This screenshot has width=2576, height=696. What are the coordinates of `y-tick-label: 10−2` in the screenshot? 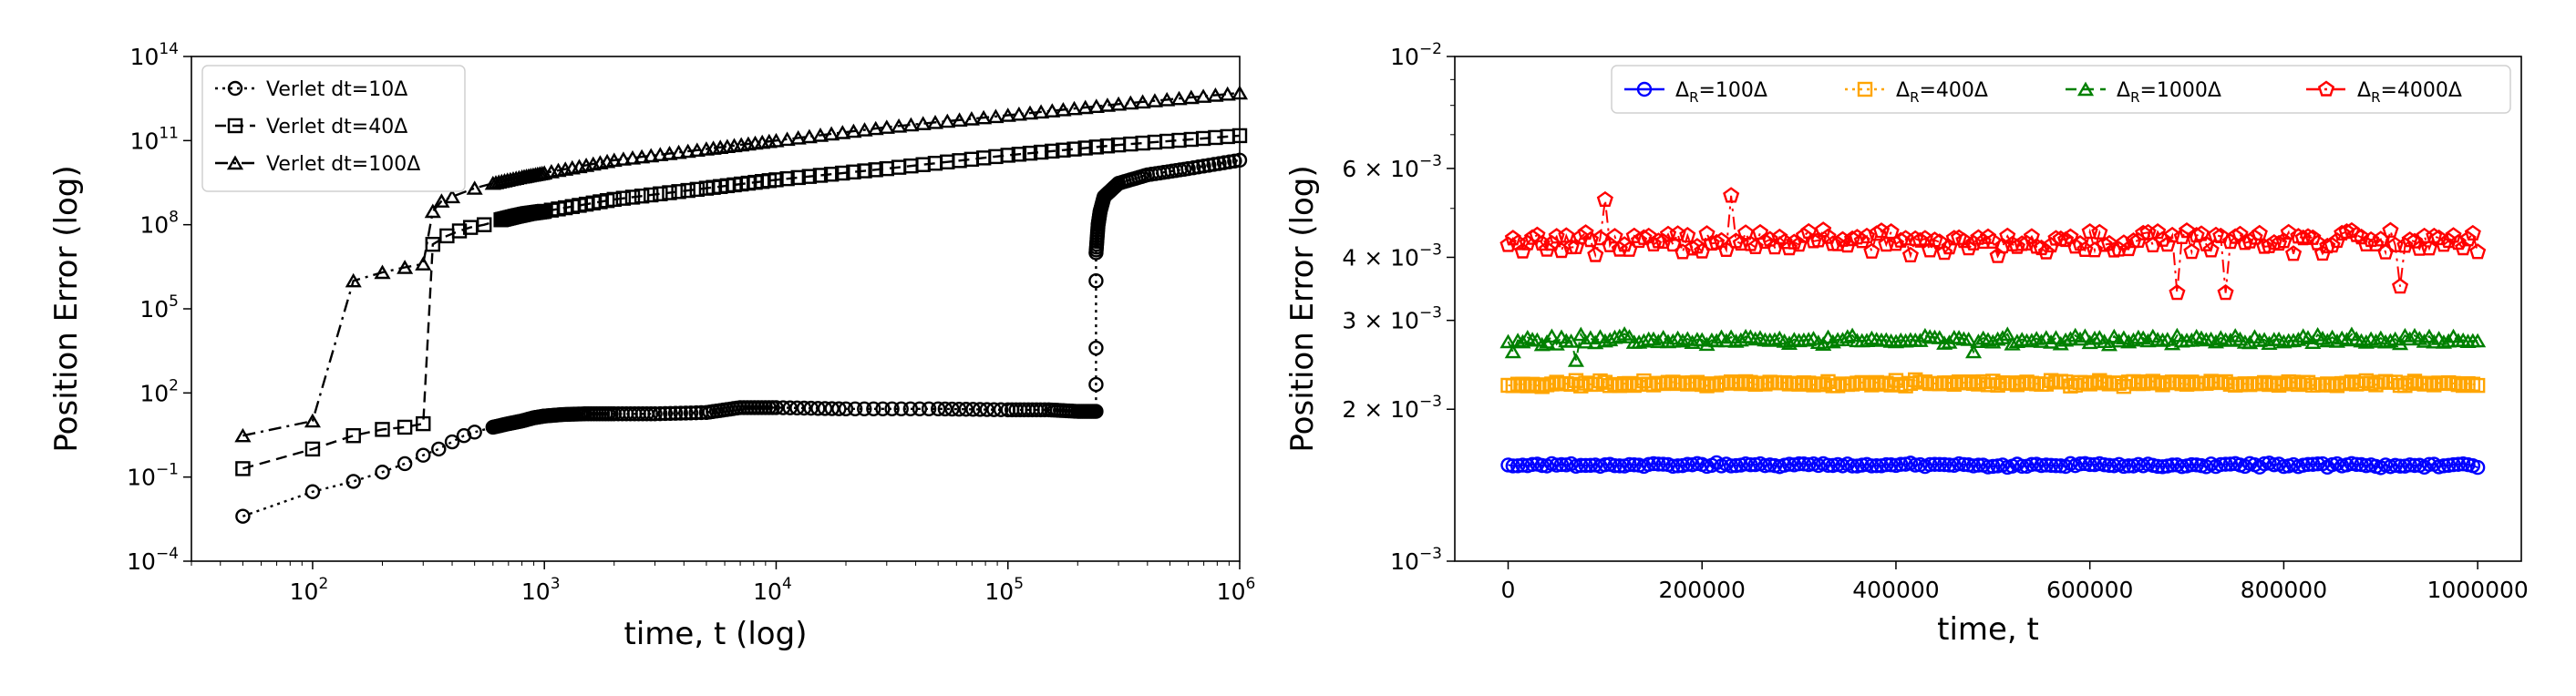 It's located at (1416, 55).